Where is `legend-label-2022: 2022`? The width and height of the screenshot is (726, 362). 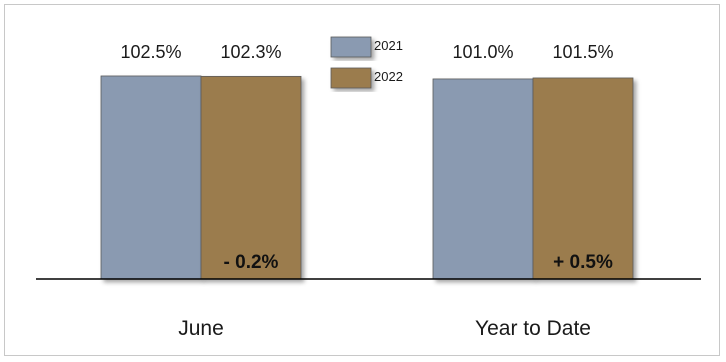 legend-label-2022: 2022 is located at coordinates (388, 76).